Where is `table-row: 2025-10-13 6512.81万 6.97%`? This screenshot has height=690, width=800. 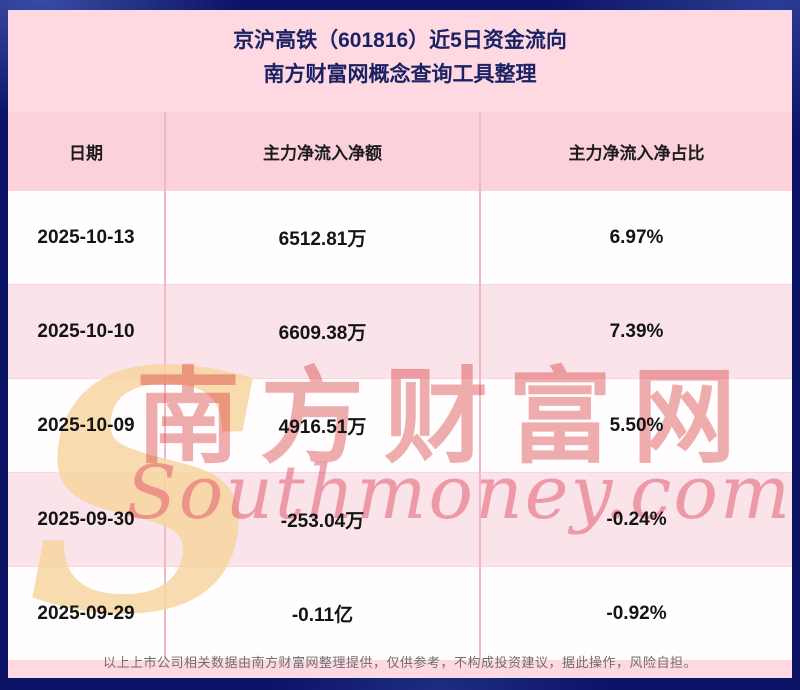 table-row: 2025-10-13 6512.81万 6.97% is located at coordinates (400, 237).